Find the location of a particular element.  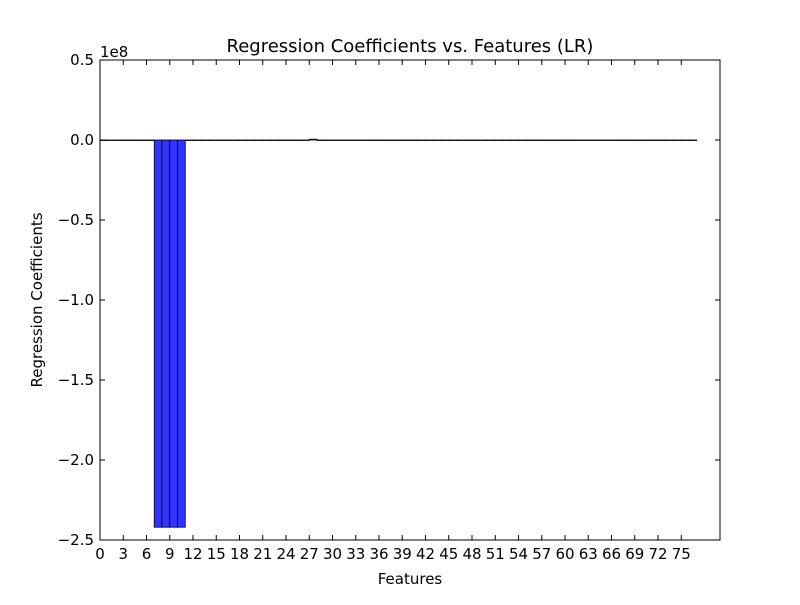

x-tick-label: 21 is located at coordinates (262, 554).